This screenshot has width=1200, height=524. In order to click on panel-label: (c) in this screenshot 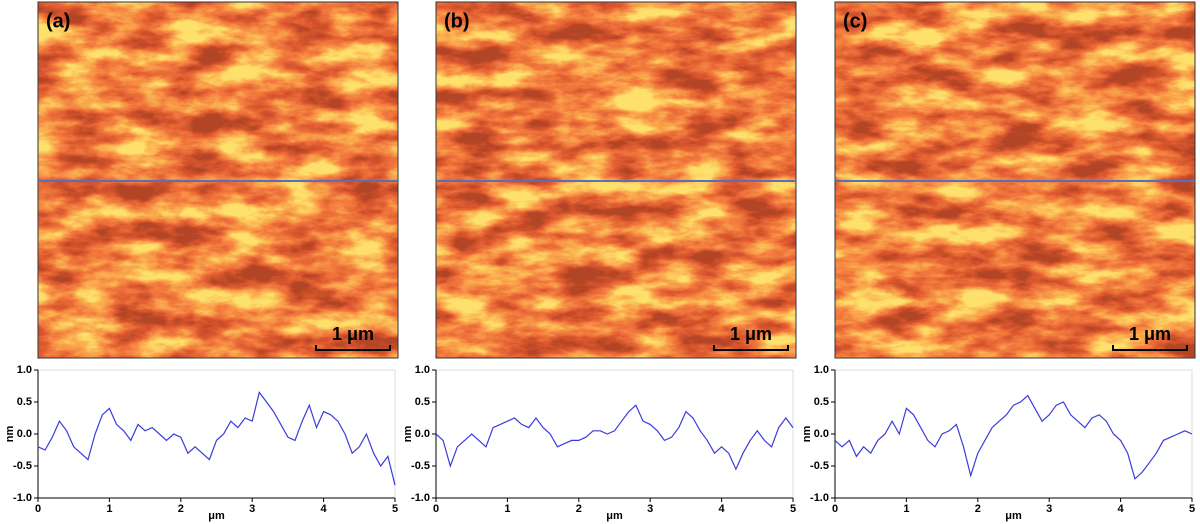, I will do `click(855, 21)`.